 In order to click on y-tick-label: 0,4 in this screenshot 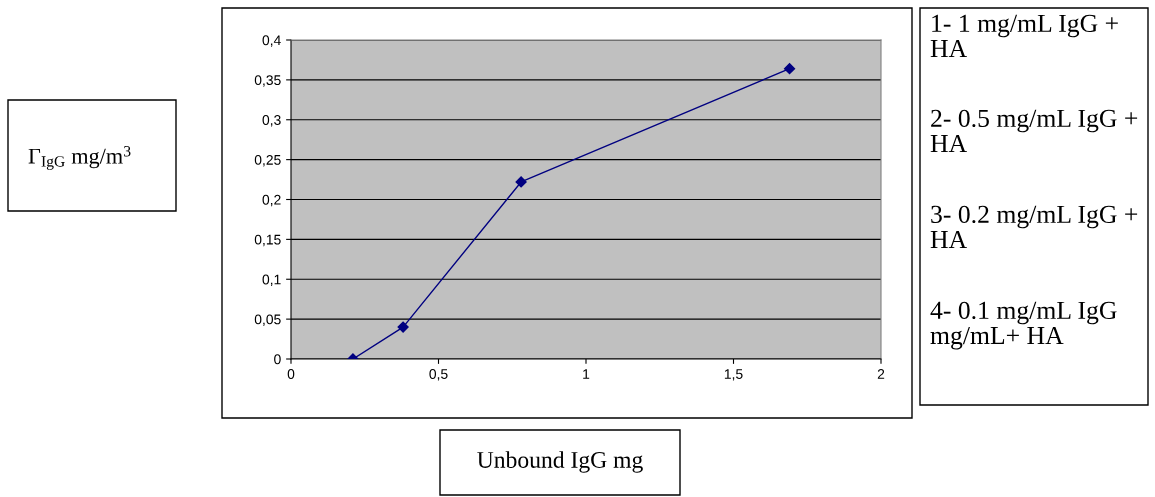, I will do `click(271, 41)`.